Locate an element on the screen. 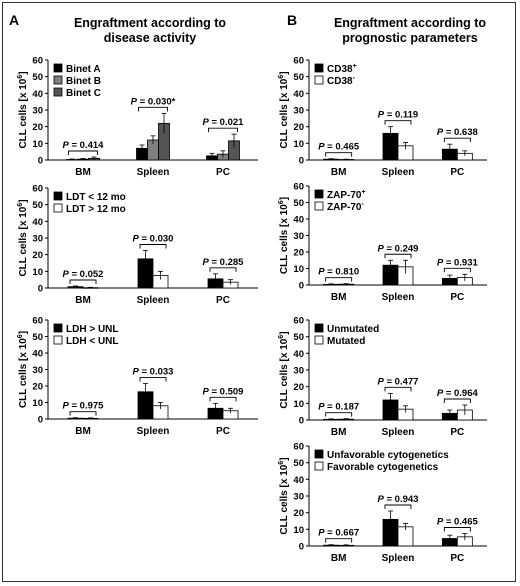  p-value-label: P = 0.931 is located at coordinates (458, 262).